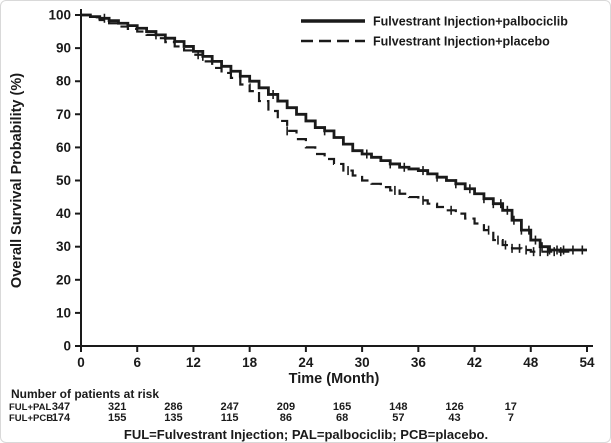 The image size is (611, 443). I want to click on risk-count: 247, so click(229, 407).